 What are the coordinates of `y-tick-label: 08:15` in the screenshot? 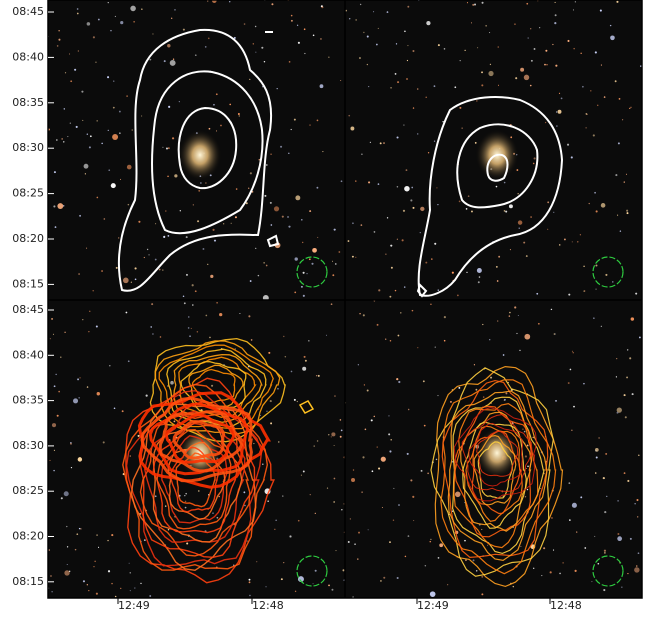 It's located at (28, 581).